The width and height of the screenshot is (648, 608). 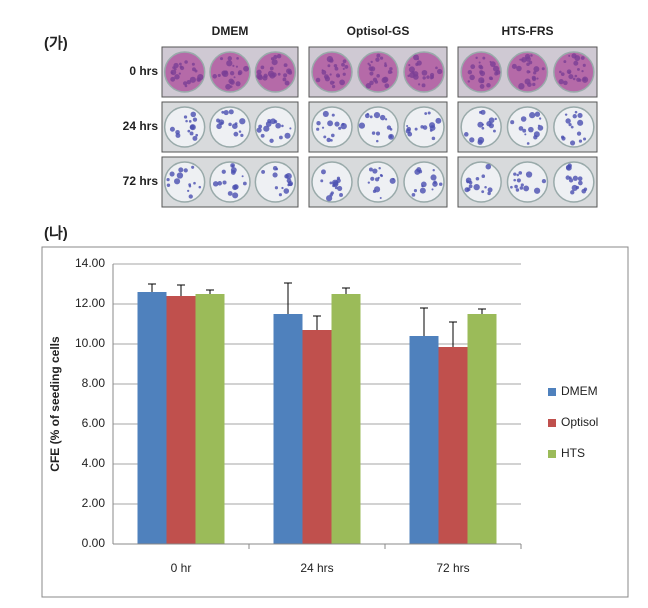 I want to click on y-tick-label: 4.00, so click(x=94, y=463).